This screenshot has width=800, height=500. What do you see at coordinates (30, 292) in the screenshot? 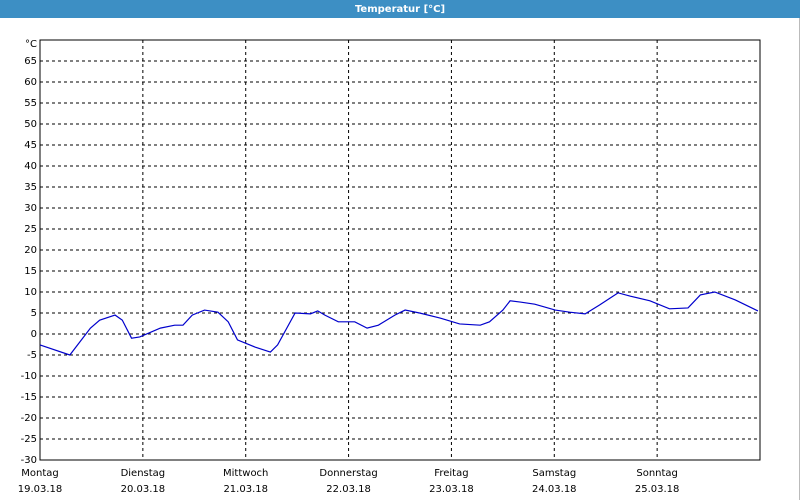
I see `y-tick-label: 10` at bounding box center [30, 292].